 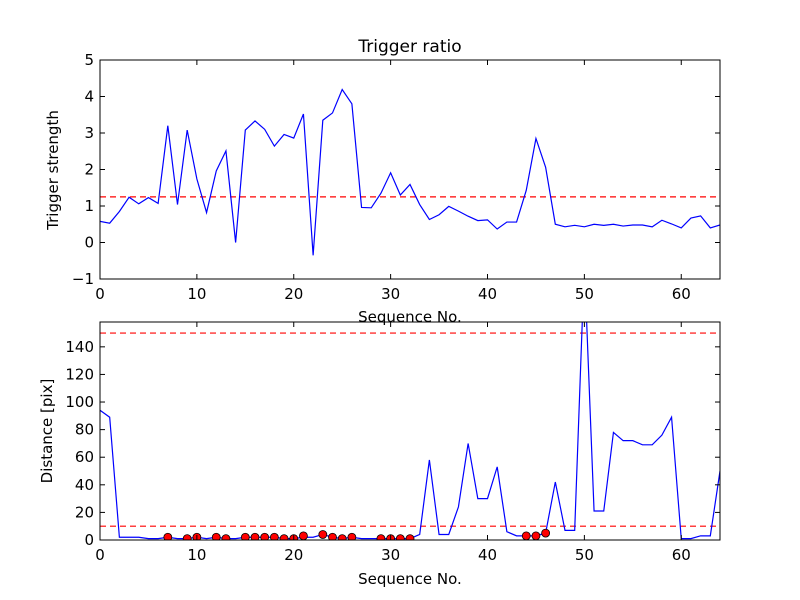 I want to click on y-tick-label: 3, so click(x=89, y=133).